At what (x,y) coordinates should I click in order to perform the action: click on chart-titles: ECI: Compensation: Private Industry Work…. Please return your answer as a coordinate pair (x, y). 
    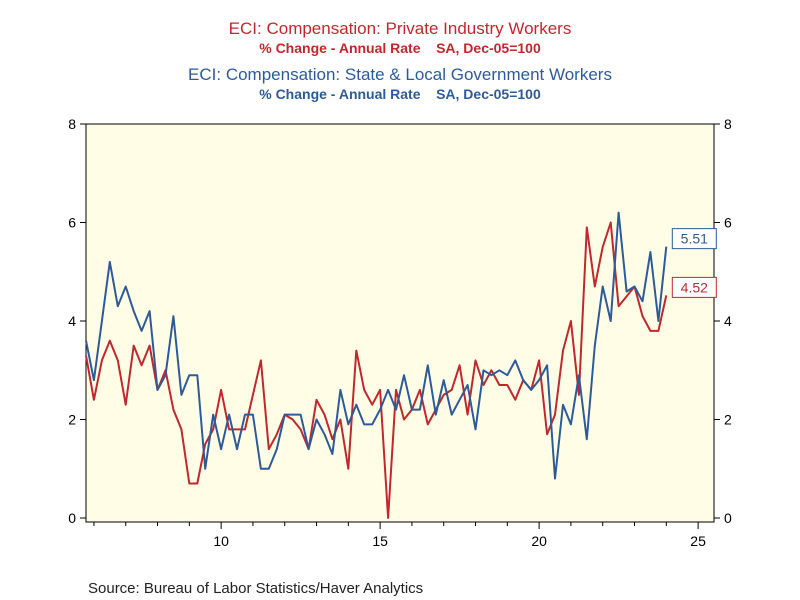
    Looking at the image, I should click on (400, 60).